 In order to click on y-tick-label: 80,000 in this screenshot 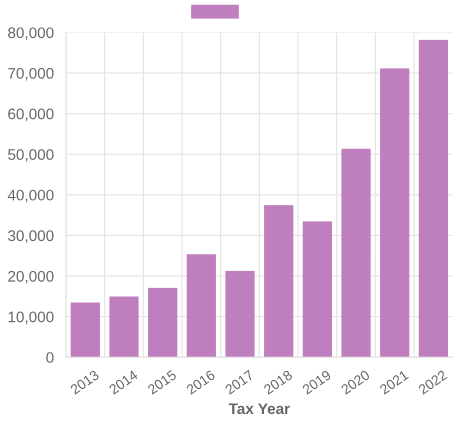, I will do `click(31, 33)`.